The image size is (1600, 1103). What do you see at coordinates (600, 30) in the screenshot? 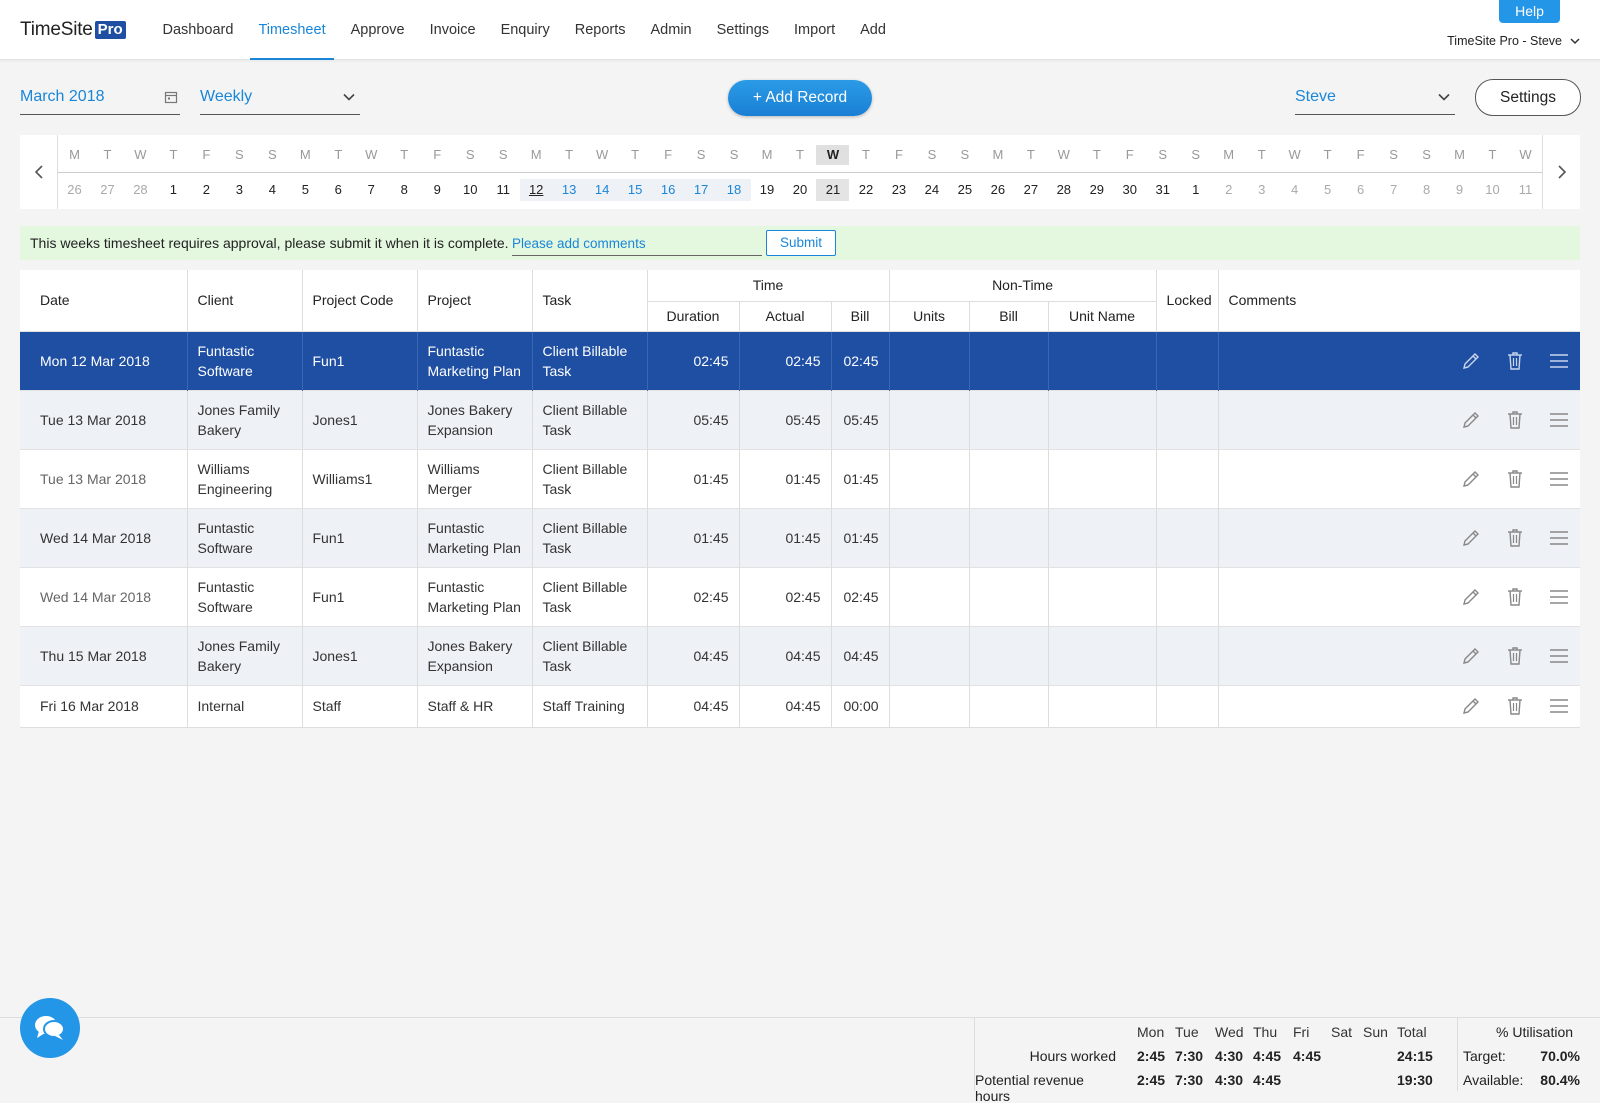
I see `nav-item-reports: Reports` at bounding box center [600, 30].